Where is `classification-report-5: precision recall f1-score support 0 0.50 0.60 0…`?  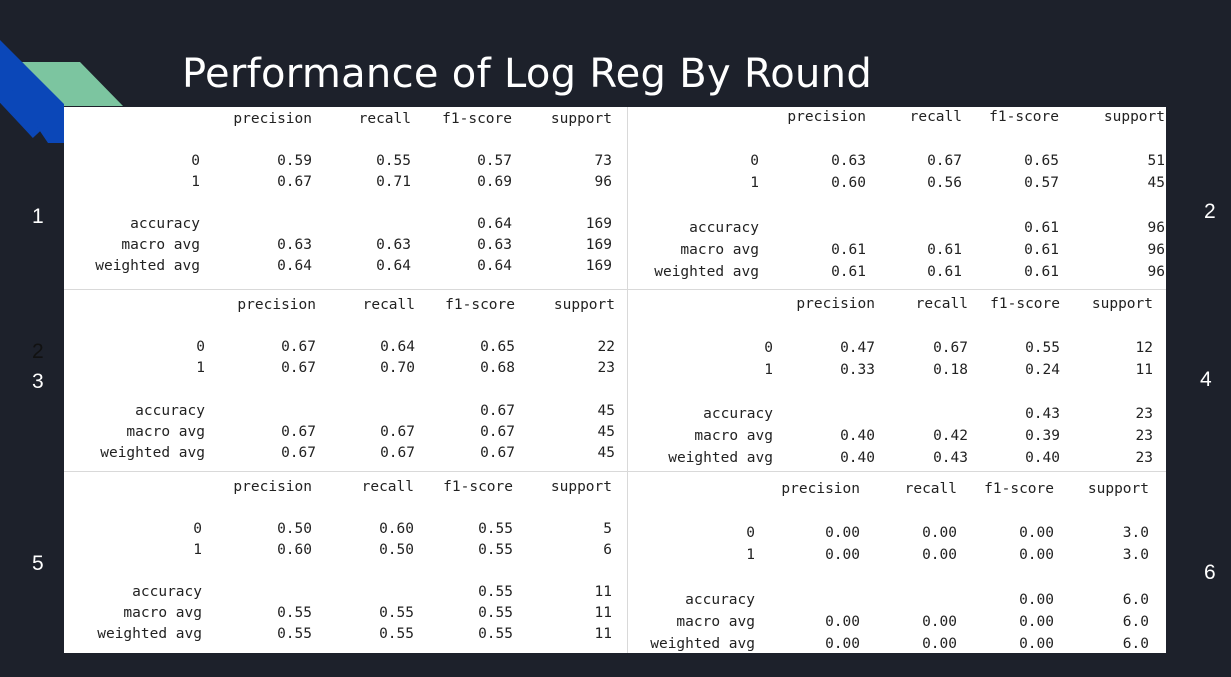
classification-report-5: precision recall f1-score support 0 0.50 0.60 0… is located at coordinates (338, 563).